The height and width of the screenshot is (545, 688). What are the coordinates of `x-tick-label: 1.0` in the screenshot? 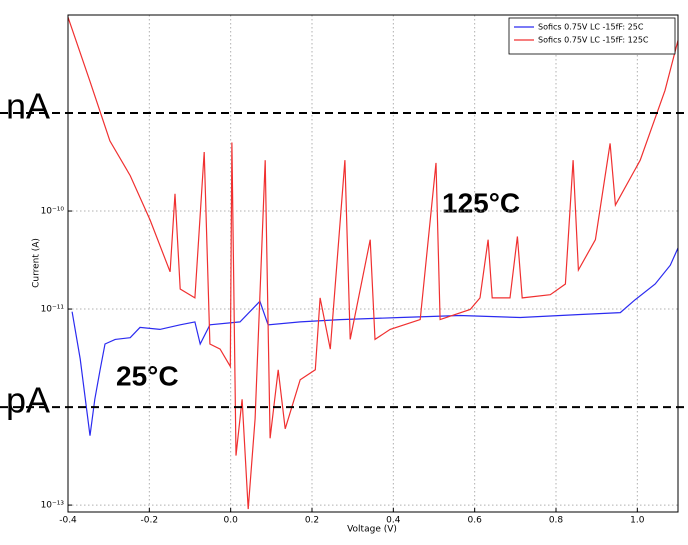 It's located at (637, 521).